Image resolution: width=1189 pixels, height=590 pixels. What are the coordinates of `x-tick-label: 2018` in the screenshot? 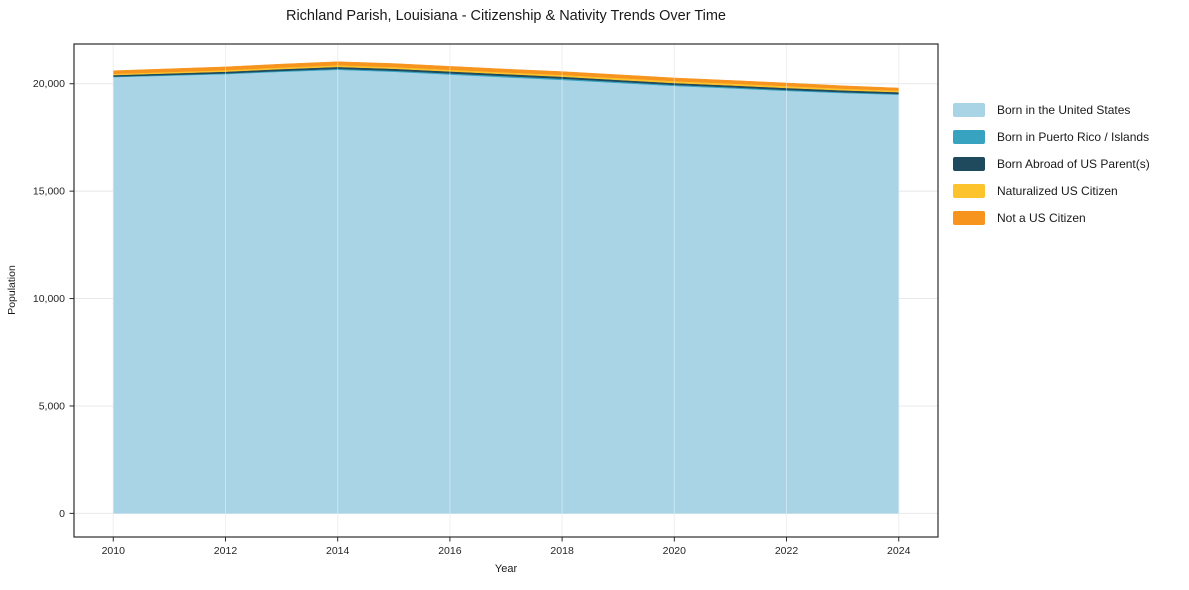 It's located at (562, 551).